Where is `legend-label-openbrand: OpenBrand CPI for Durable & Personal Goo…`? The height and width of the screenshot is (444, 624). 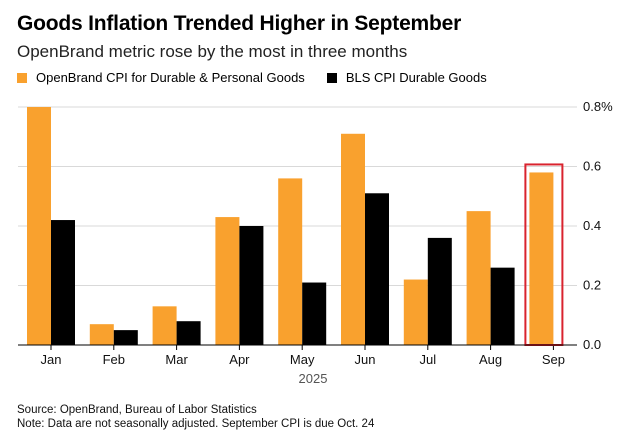
legend-label-openbrand: OpenBrand CPI for Durable & Personal Goo… is located at coordinates (170, 77).